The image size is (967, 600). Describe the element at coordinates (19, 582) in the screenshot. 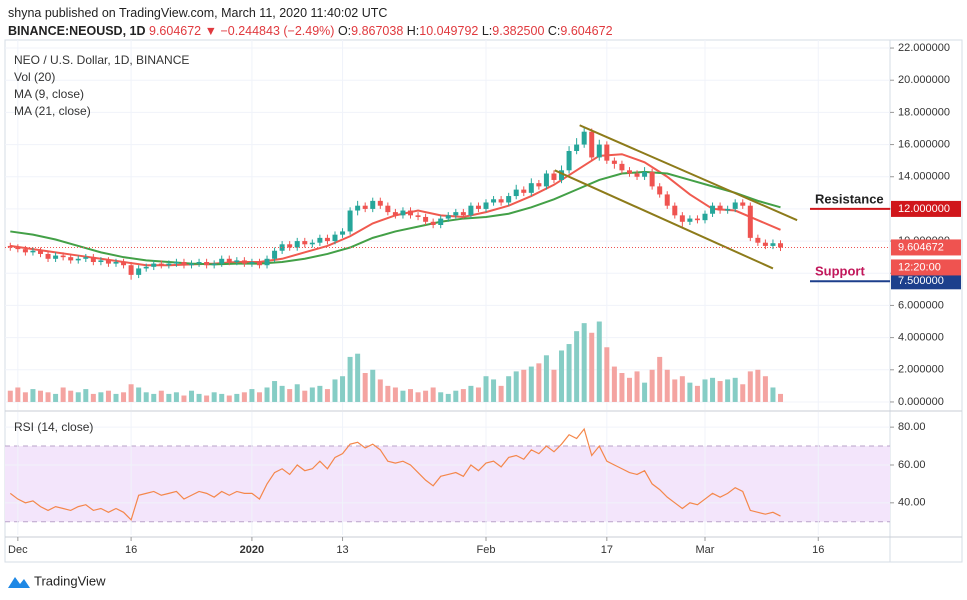

I see `brand-logo` at that location.